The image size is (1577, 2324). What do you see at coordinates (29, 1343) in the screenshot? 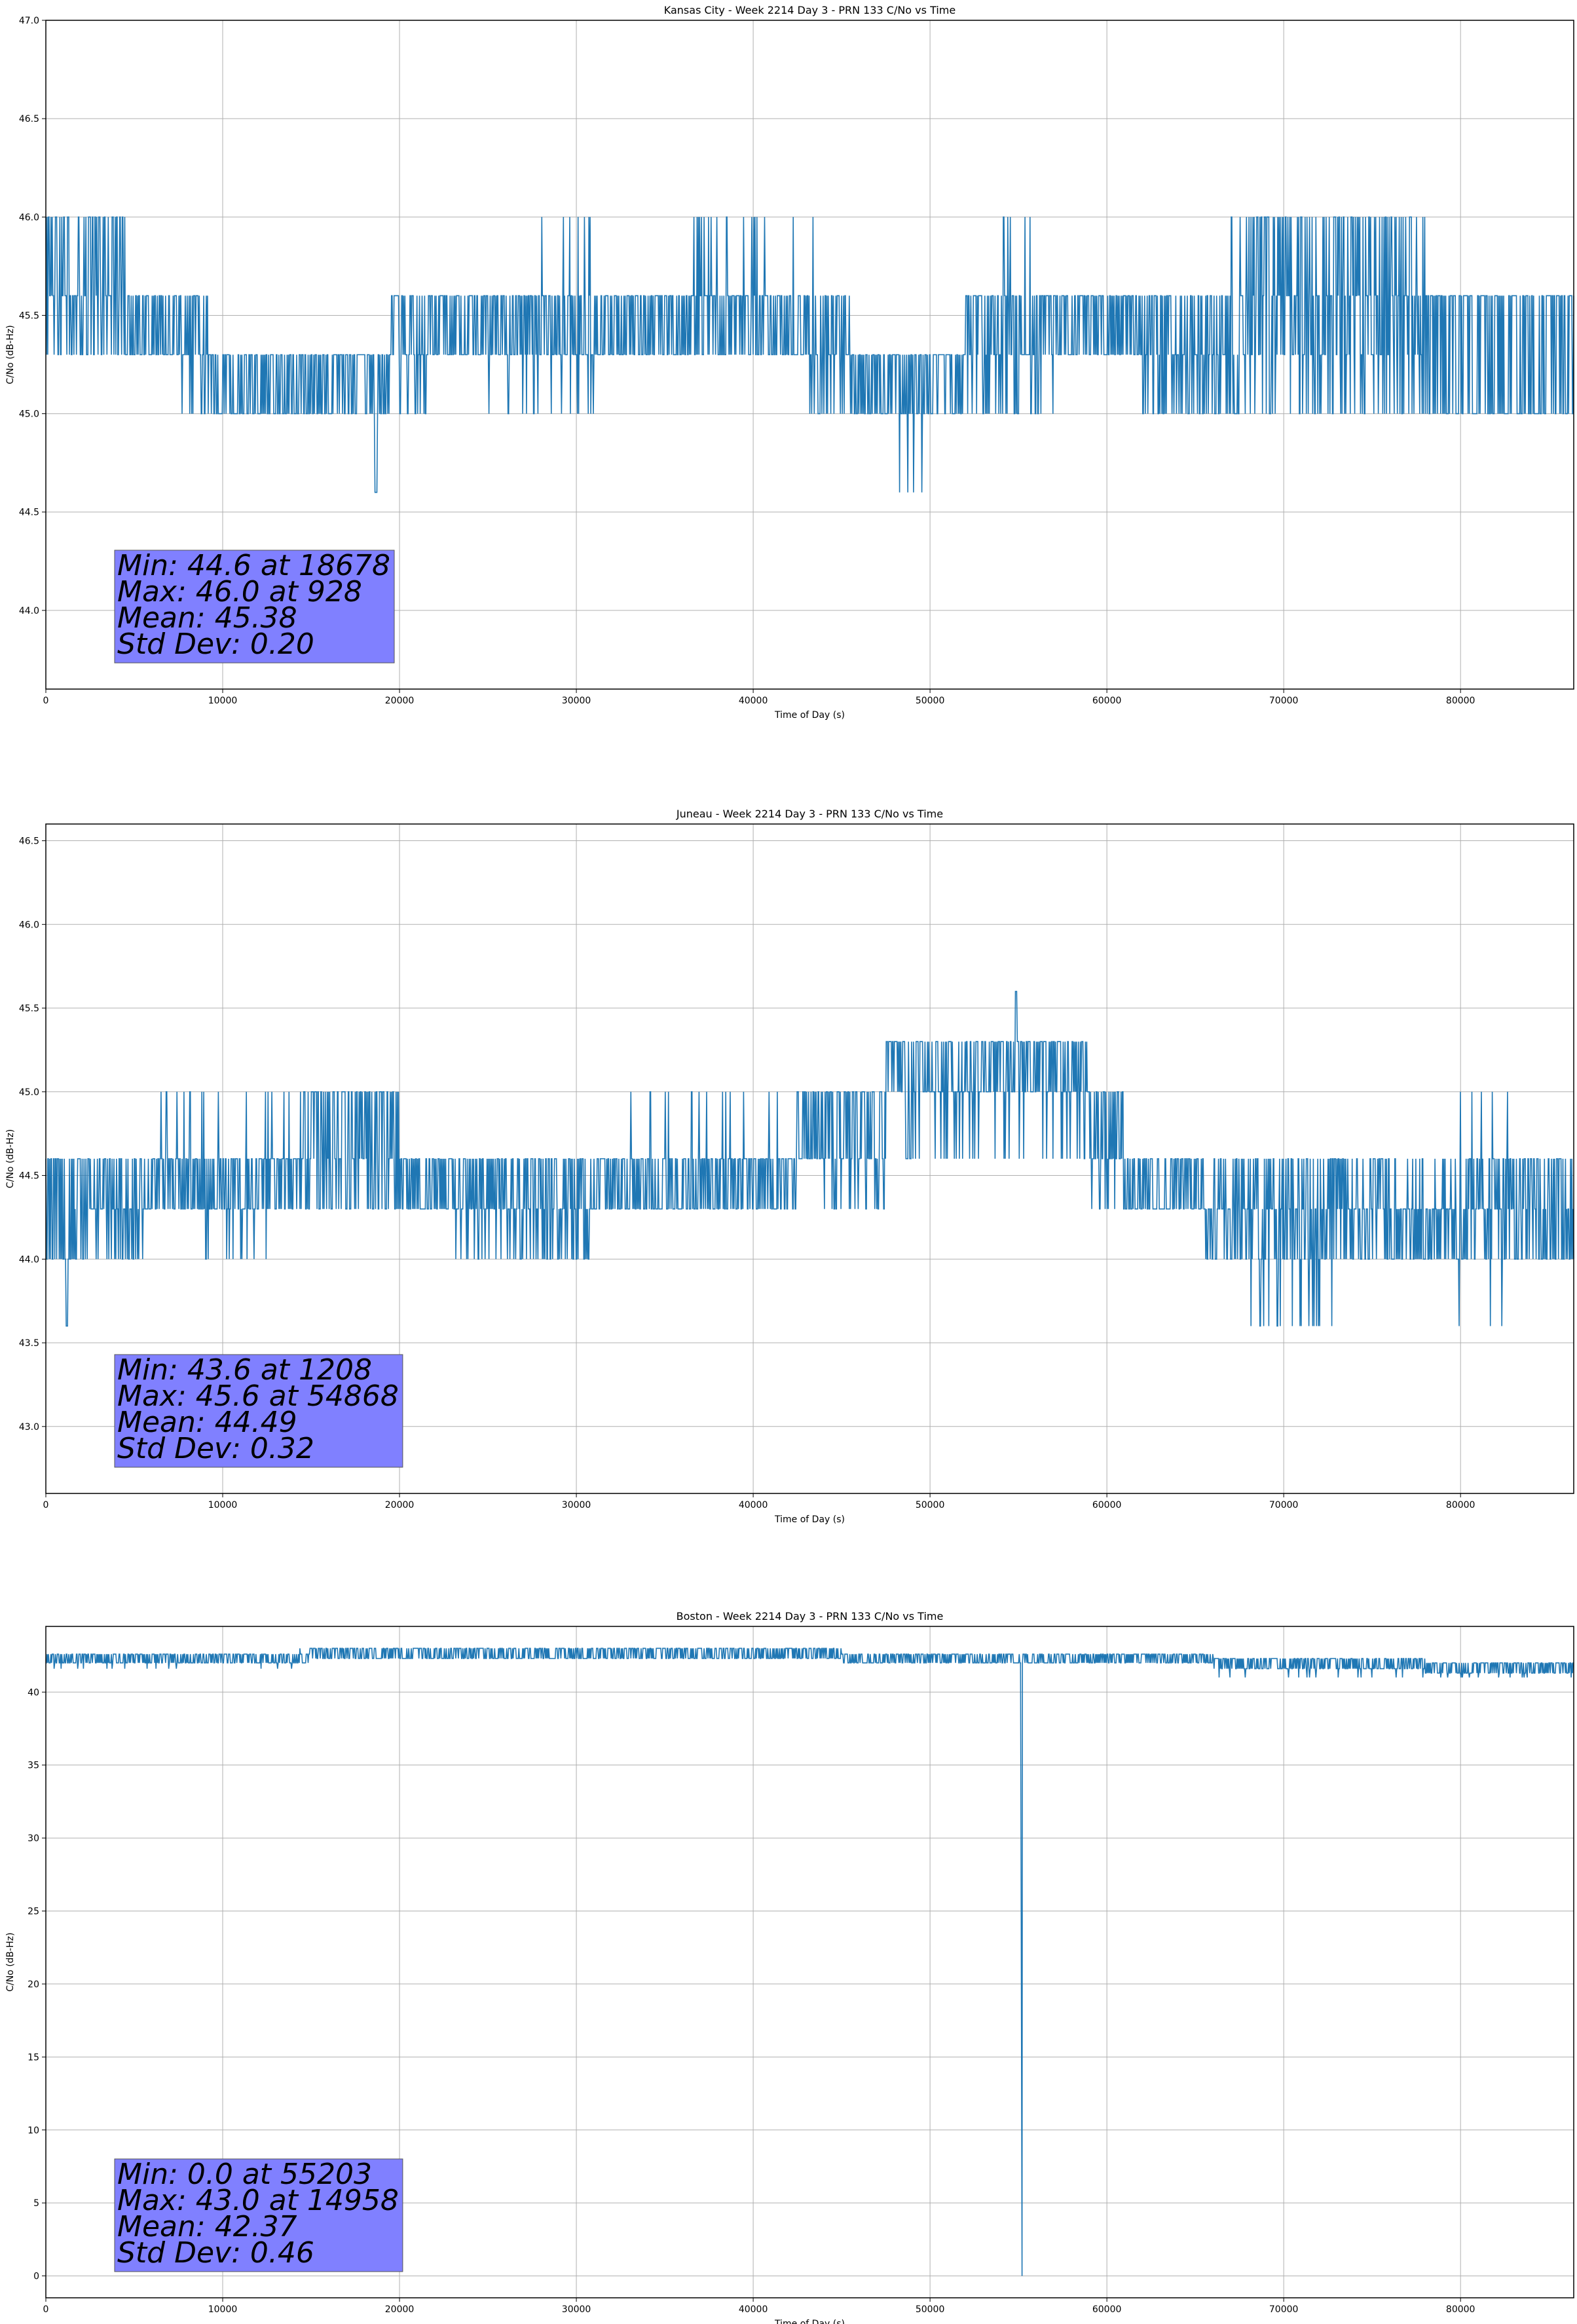
I see `y-tick-label: 43.5` at bounding box center [29, 1343].